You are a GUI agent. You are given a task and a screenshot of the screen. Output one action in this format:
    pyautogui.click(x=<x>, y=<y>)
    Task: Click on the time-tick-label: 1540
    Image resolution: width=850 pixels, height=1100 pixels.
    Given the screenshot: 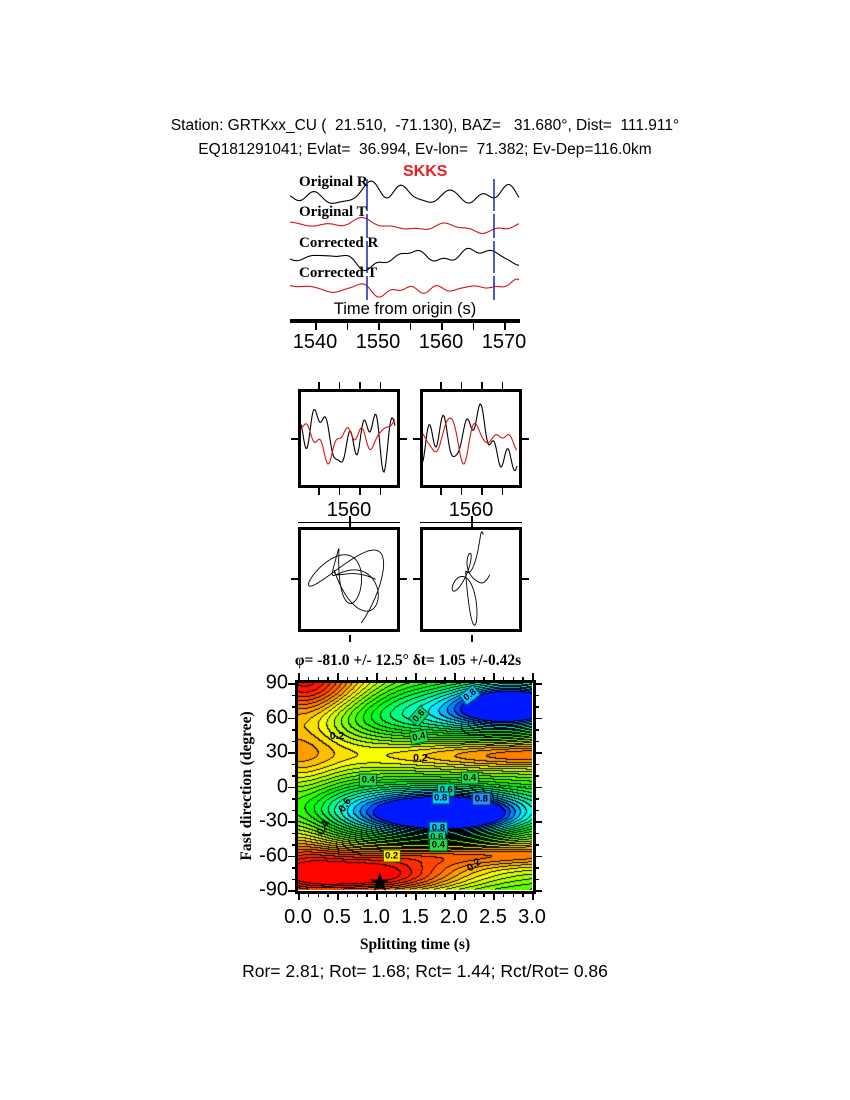 What is the action you would take?
    pyautogui.click(x=315, y=342)
    